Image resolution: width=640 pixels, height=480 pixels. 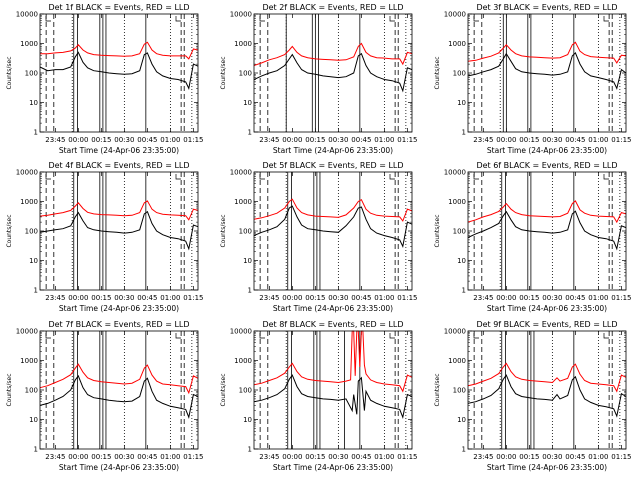 I want to click on panel-title: Det 5f BLACK = Events, RED = LLD, so click(x=332, y=165).